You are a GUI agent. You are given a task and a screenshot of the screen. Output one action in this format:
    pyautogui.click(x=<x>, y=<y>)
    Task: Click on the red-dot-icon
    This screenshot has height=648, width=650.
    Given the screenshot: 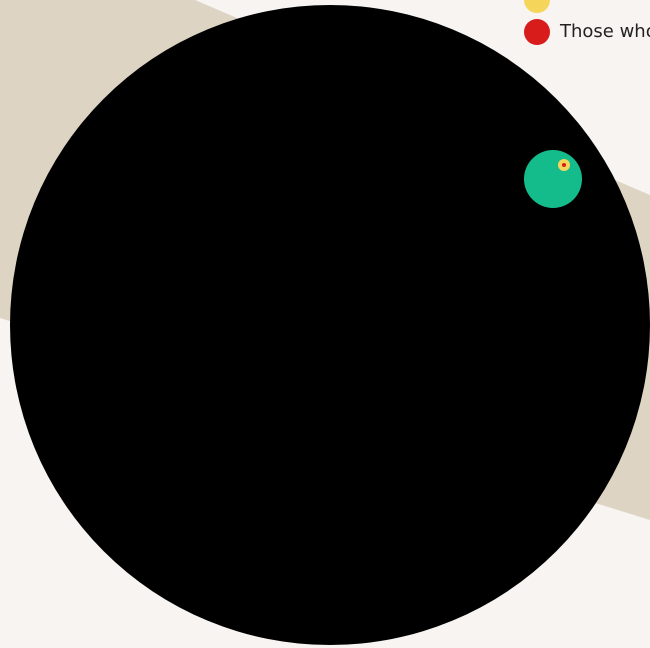 What is the action you would take?
    pyautogui.click(x=537, y=32)
    